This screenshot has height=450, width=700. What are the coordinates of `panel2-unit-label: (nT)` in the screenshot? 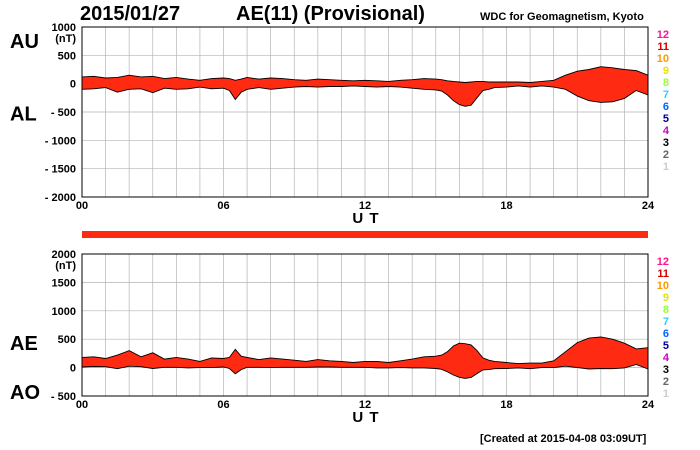 It's located at (65, 266).